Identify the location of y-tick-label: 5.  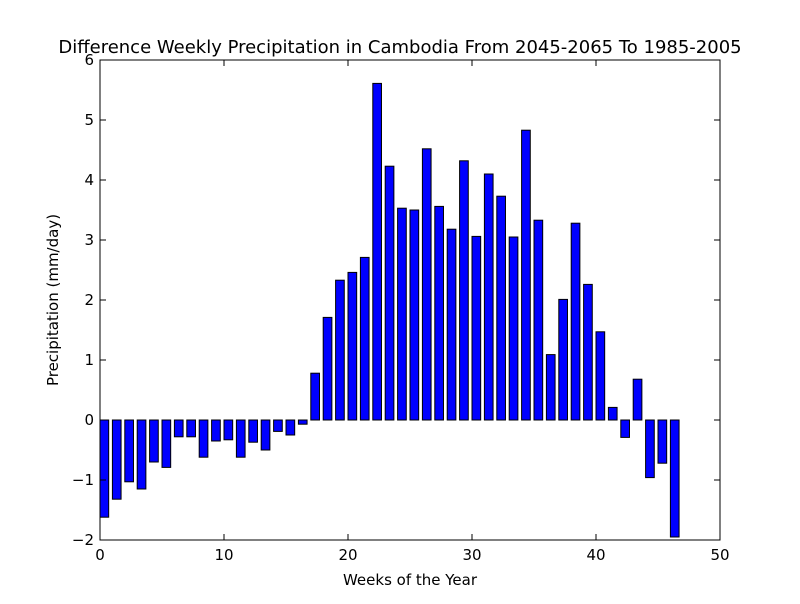
(89, 120).